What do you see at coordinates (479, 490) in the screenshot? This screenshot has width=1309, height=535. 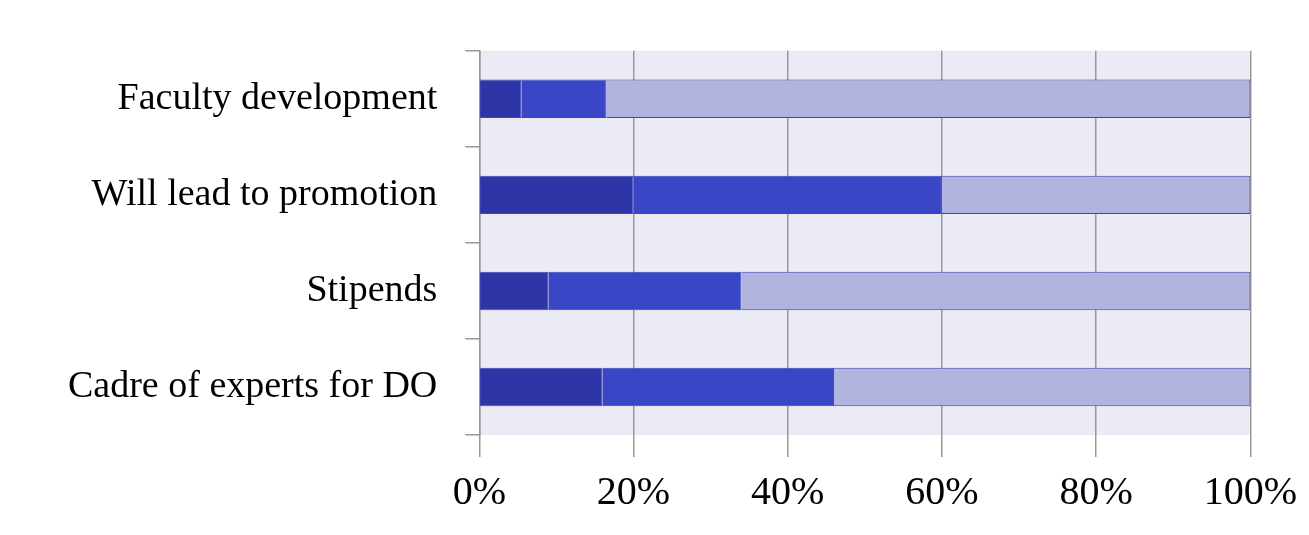 I see `x-tick-label: 0%` at bounding box center [479, 490].